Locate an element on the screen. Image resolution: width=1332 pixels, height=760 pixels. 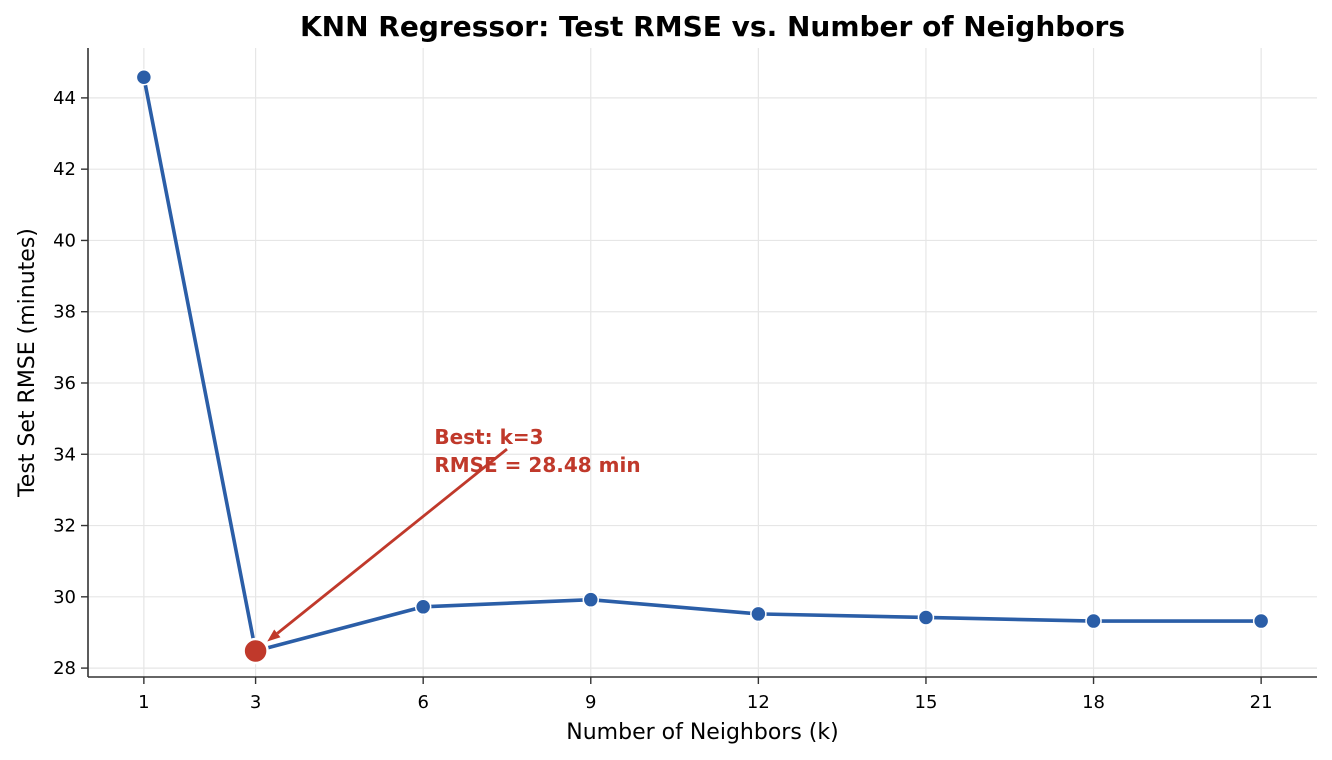
annotation-arrow is located at coordinates (392, 541).